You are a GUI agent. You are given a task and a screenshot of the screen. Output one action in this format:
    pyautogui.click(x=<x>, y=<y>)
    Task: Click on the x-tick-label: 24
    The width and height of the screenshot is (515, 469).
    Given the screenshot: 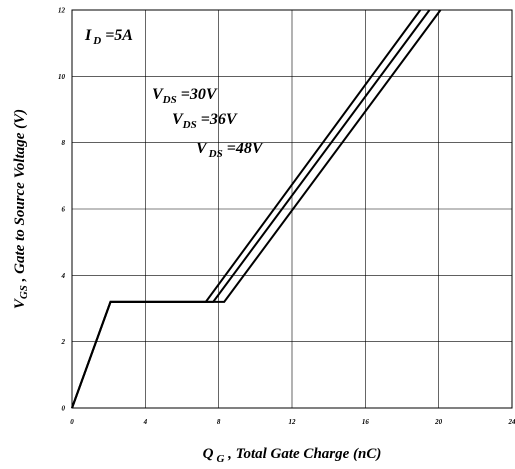 What is the action you would take?
    pyautogui.click(x=511, y=422)
    